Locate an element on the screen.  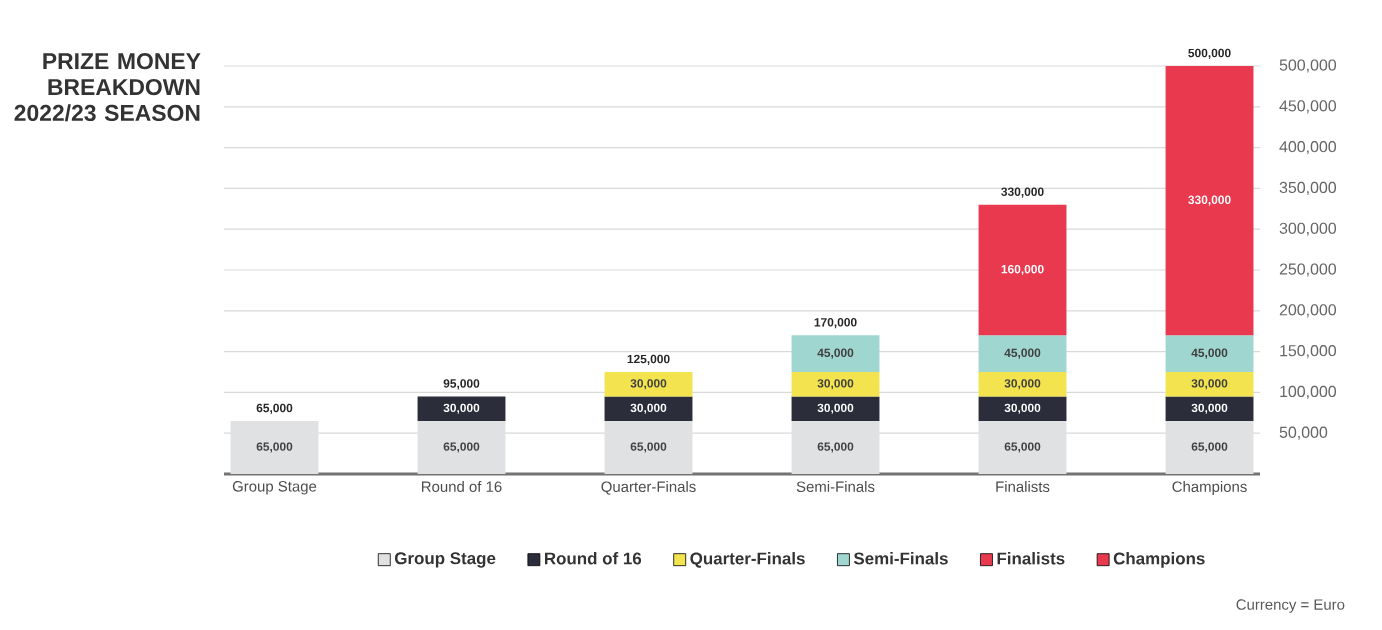
legend-label: Champions is located at coordinates (1159, 560).